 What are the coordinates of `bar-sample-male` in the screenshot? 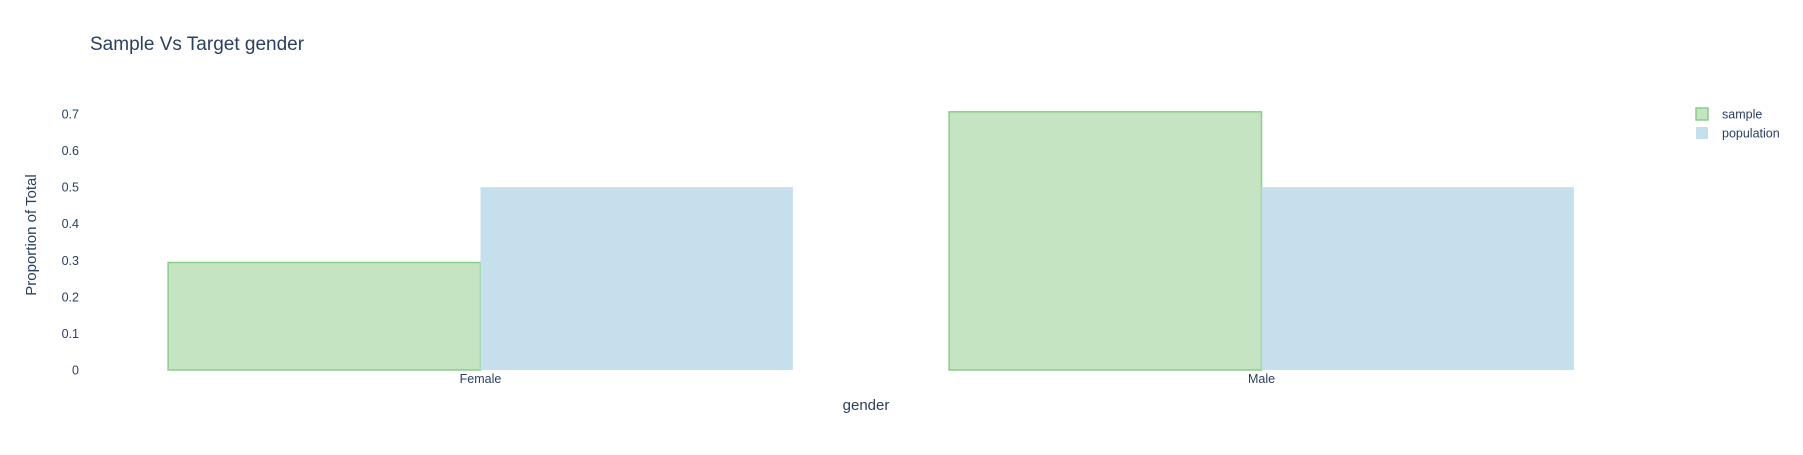 It's located at (1105, 241).